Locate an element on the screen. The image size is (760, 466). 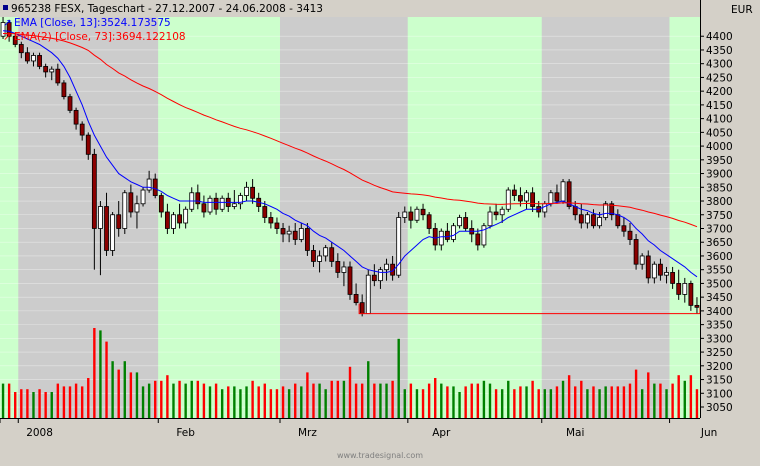
price-axis-panel is located at coordinates (730, 231).